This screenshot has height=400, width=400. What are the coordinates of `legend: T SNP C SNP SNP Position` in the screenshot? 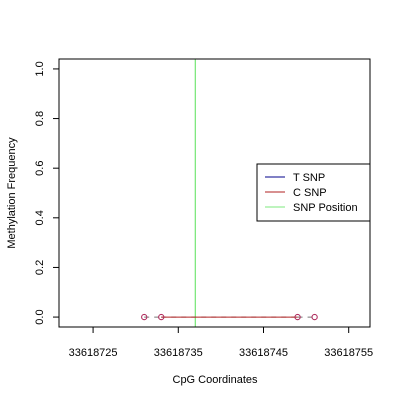 It's located at (313, 192).